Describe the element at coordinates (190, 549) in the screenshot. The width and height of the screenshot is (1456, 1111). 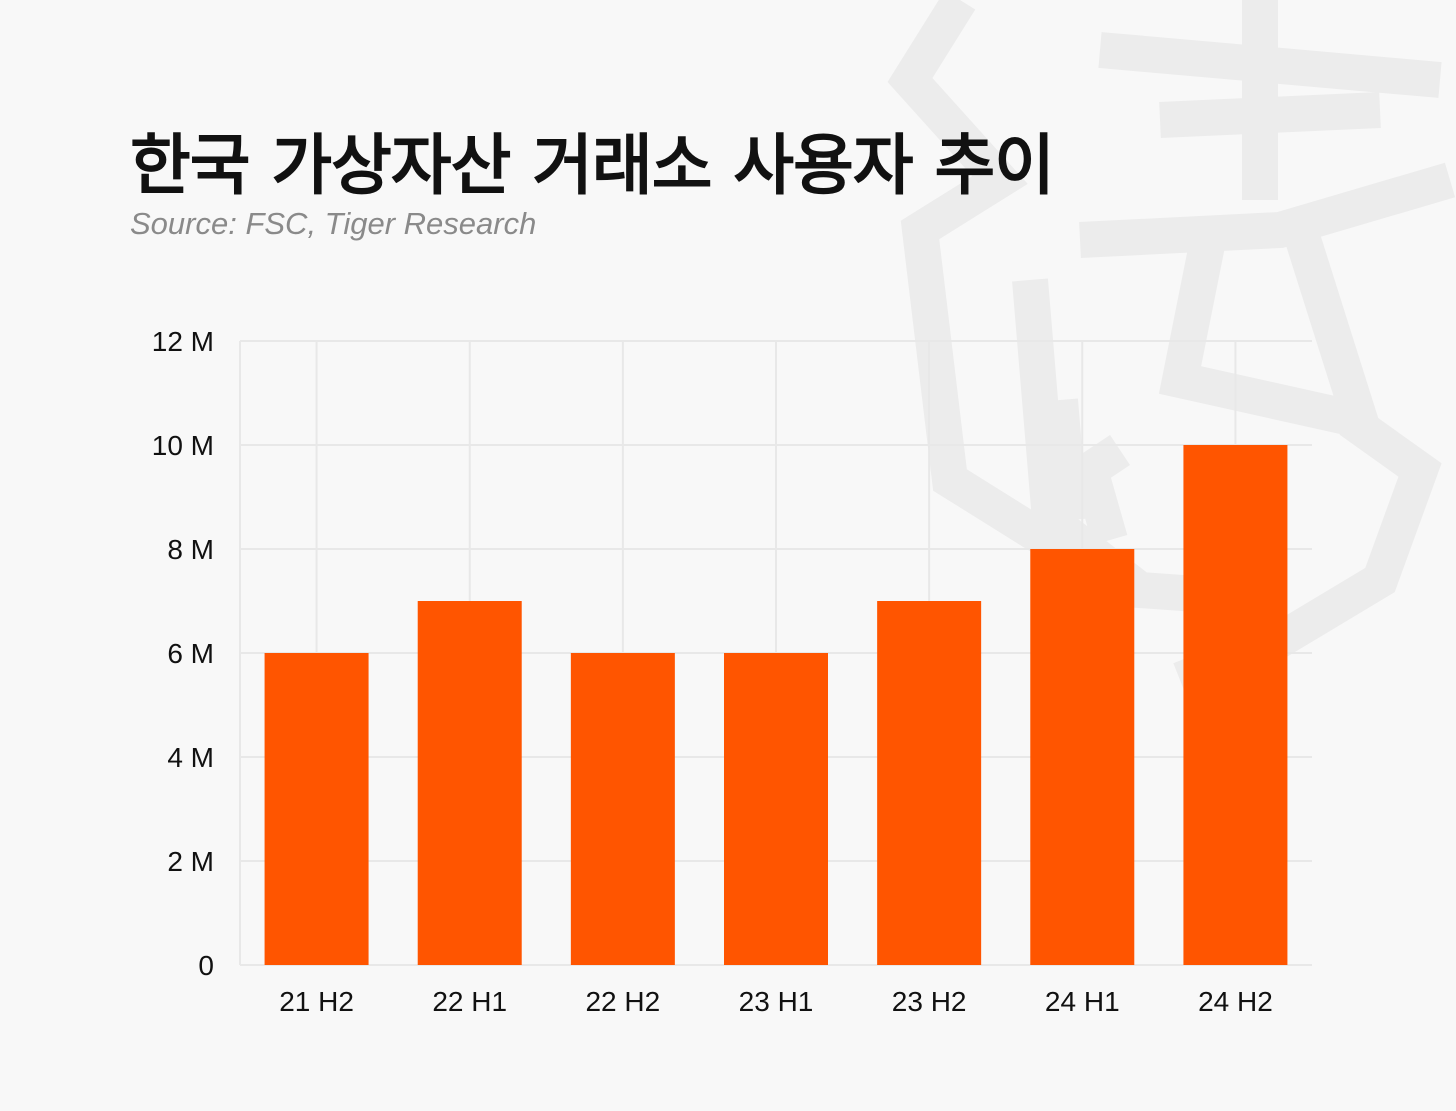
I see `y-tick-label: 8 M` at that location.